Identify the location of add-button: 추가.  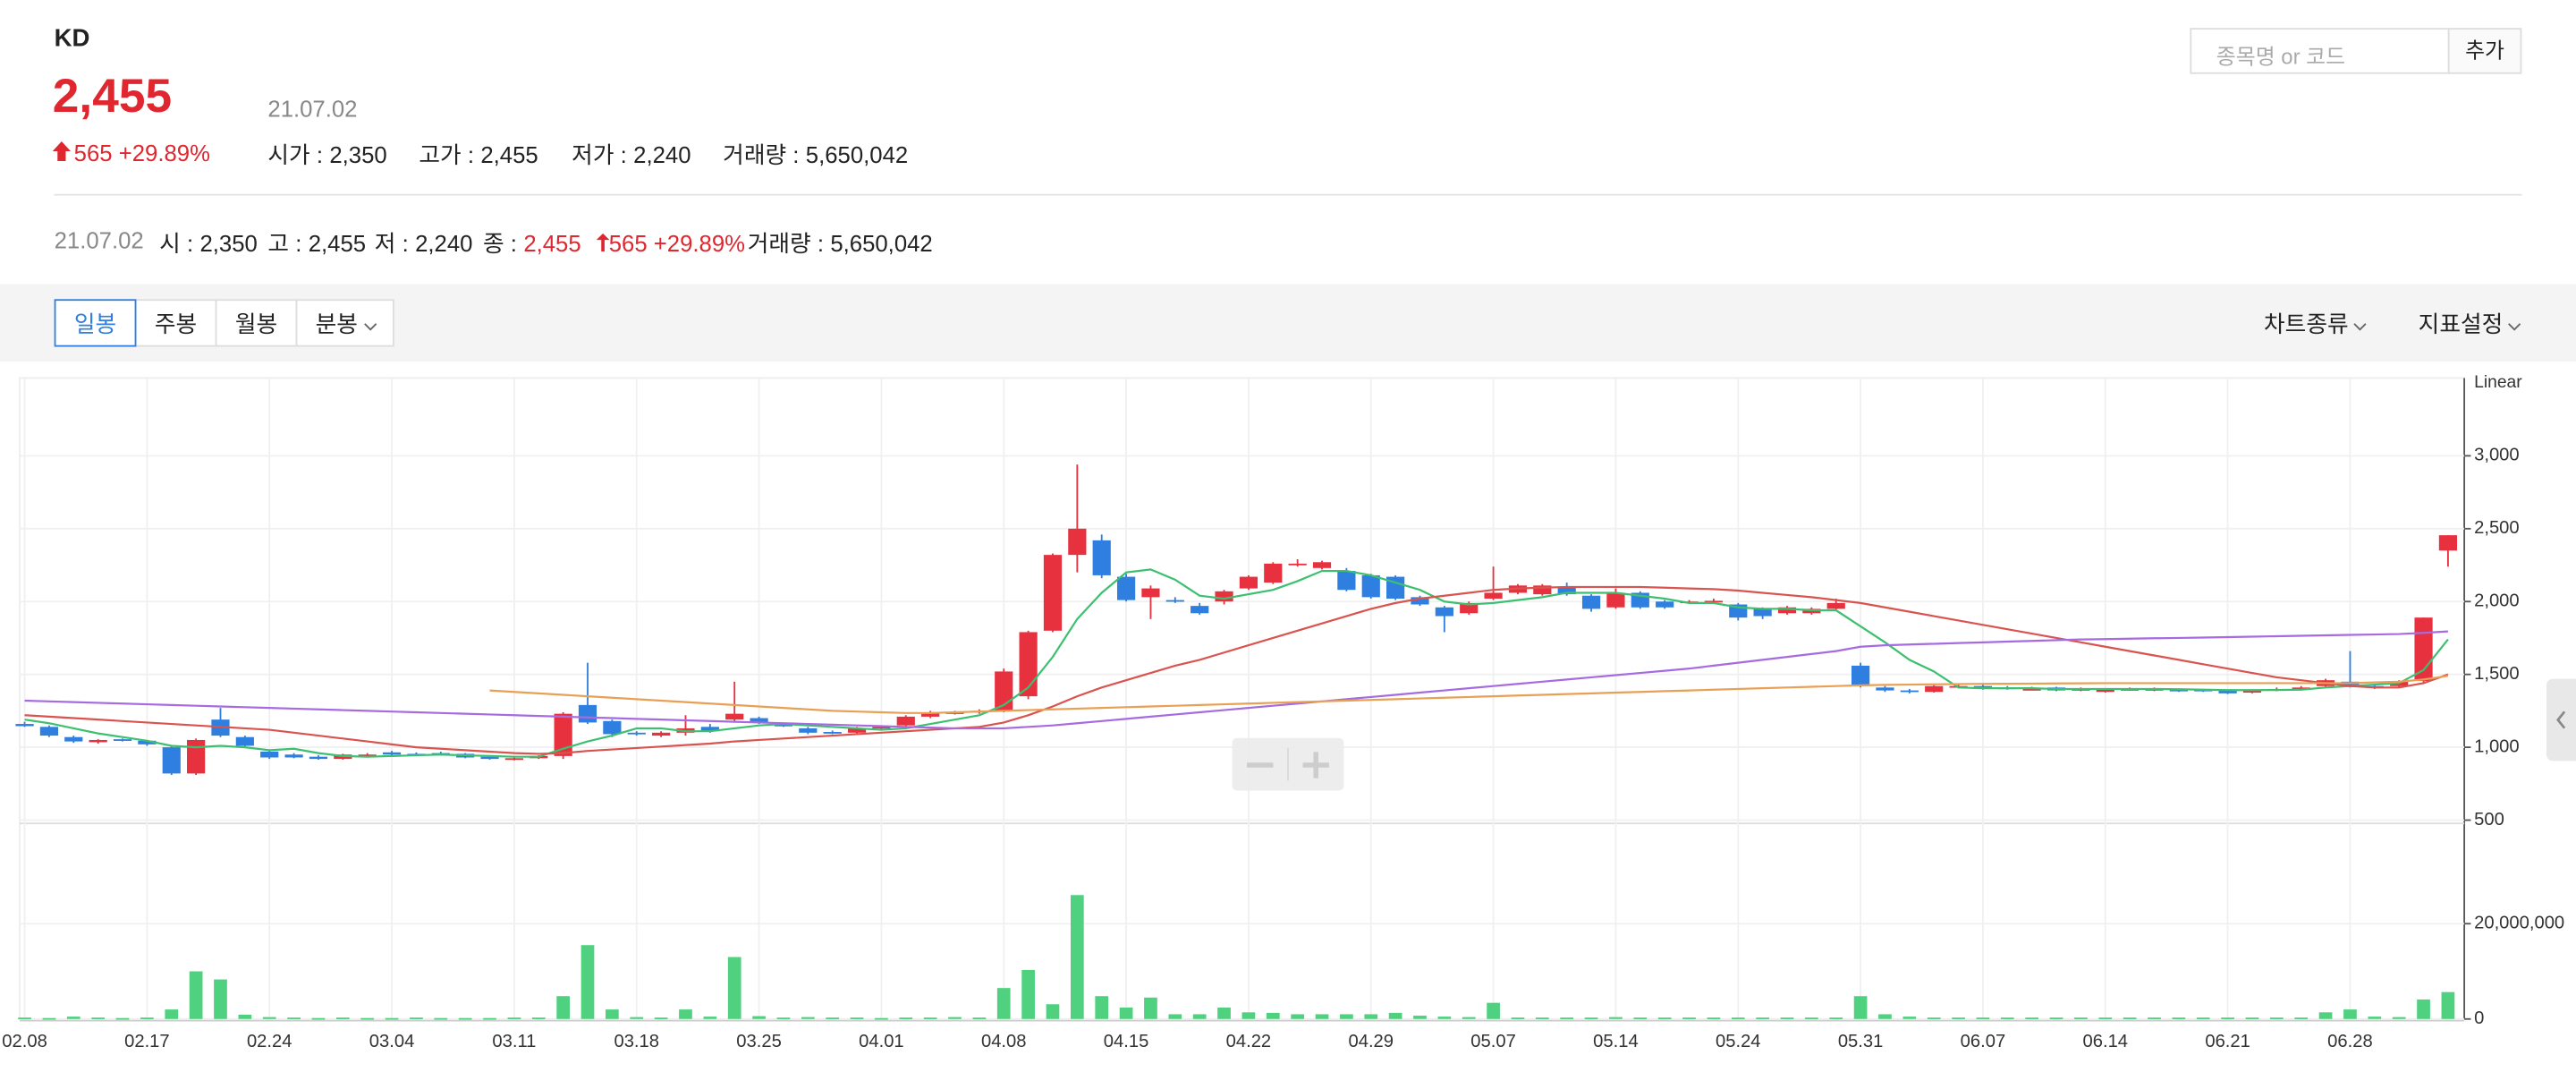
(2484, 51).